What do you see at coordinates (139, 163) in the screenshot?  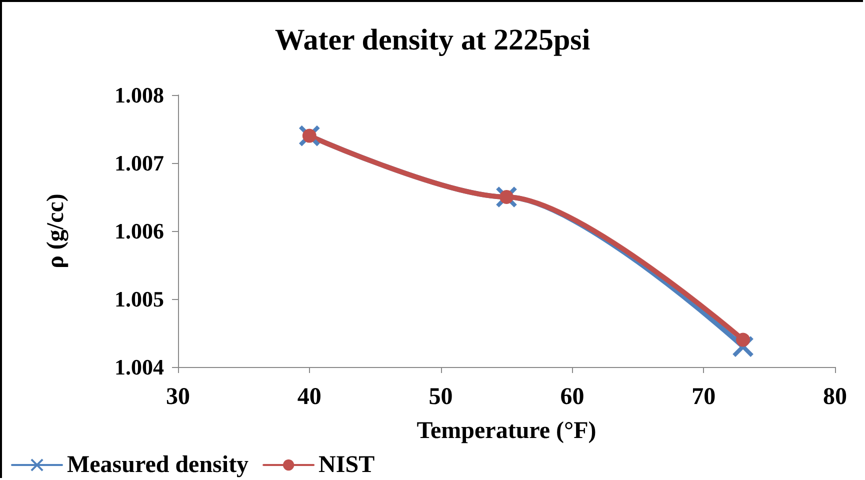 I see `y-tick-label: 1.007` at bounding box center [139, 163].